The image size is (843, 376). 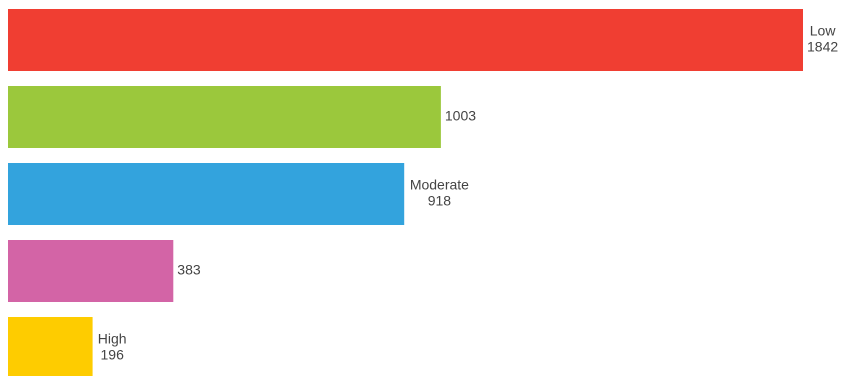 I want to click on bar-high, so click(x=50, y=346).